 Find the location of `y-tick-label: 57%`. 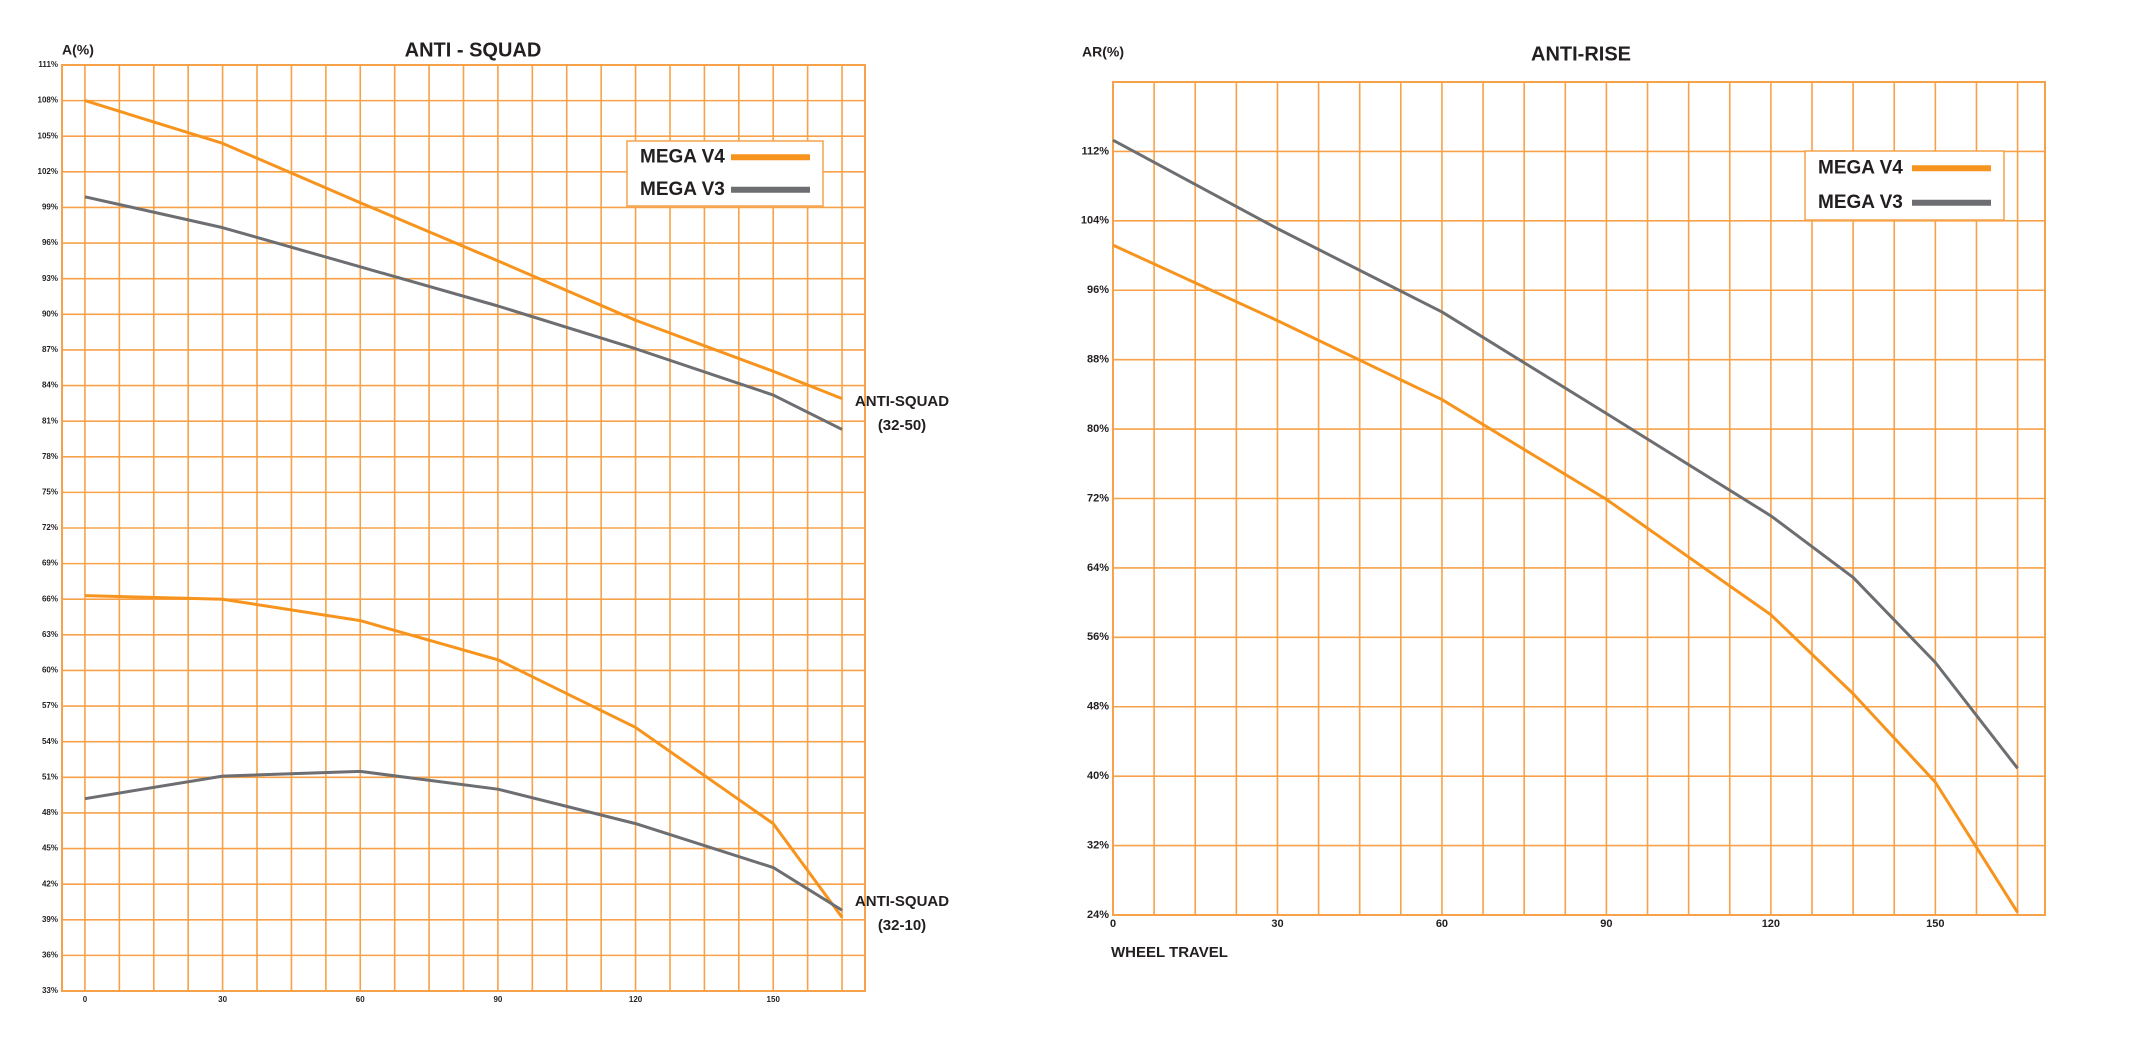

y-tick-label: 57% is located at coordinates (50, 705).